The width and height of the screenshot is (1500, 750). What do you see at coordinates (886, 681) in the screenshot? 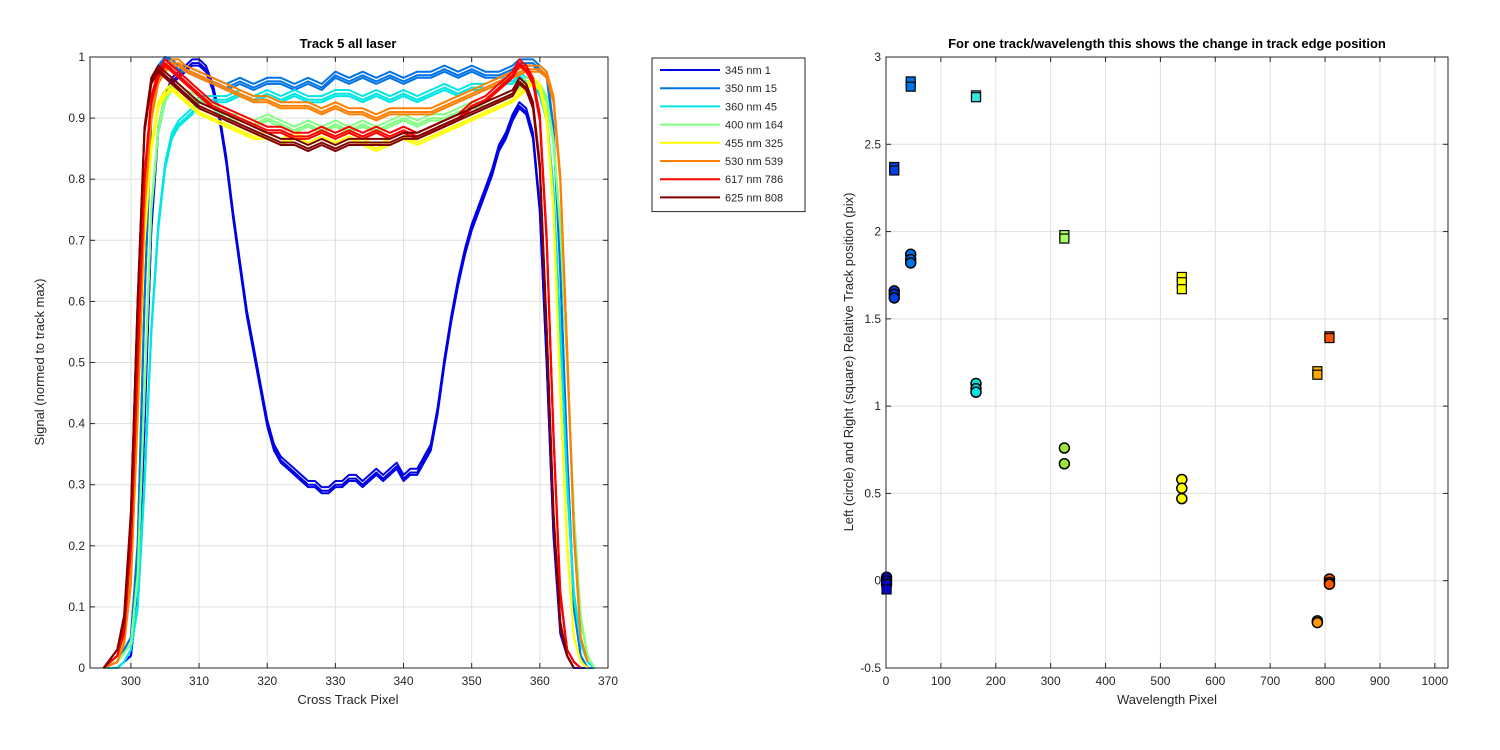
I see `right-x-tick-label: 0` at bounding box center [886, 681].